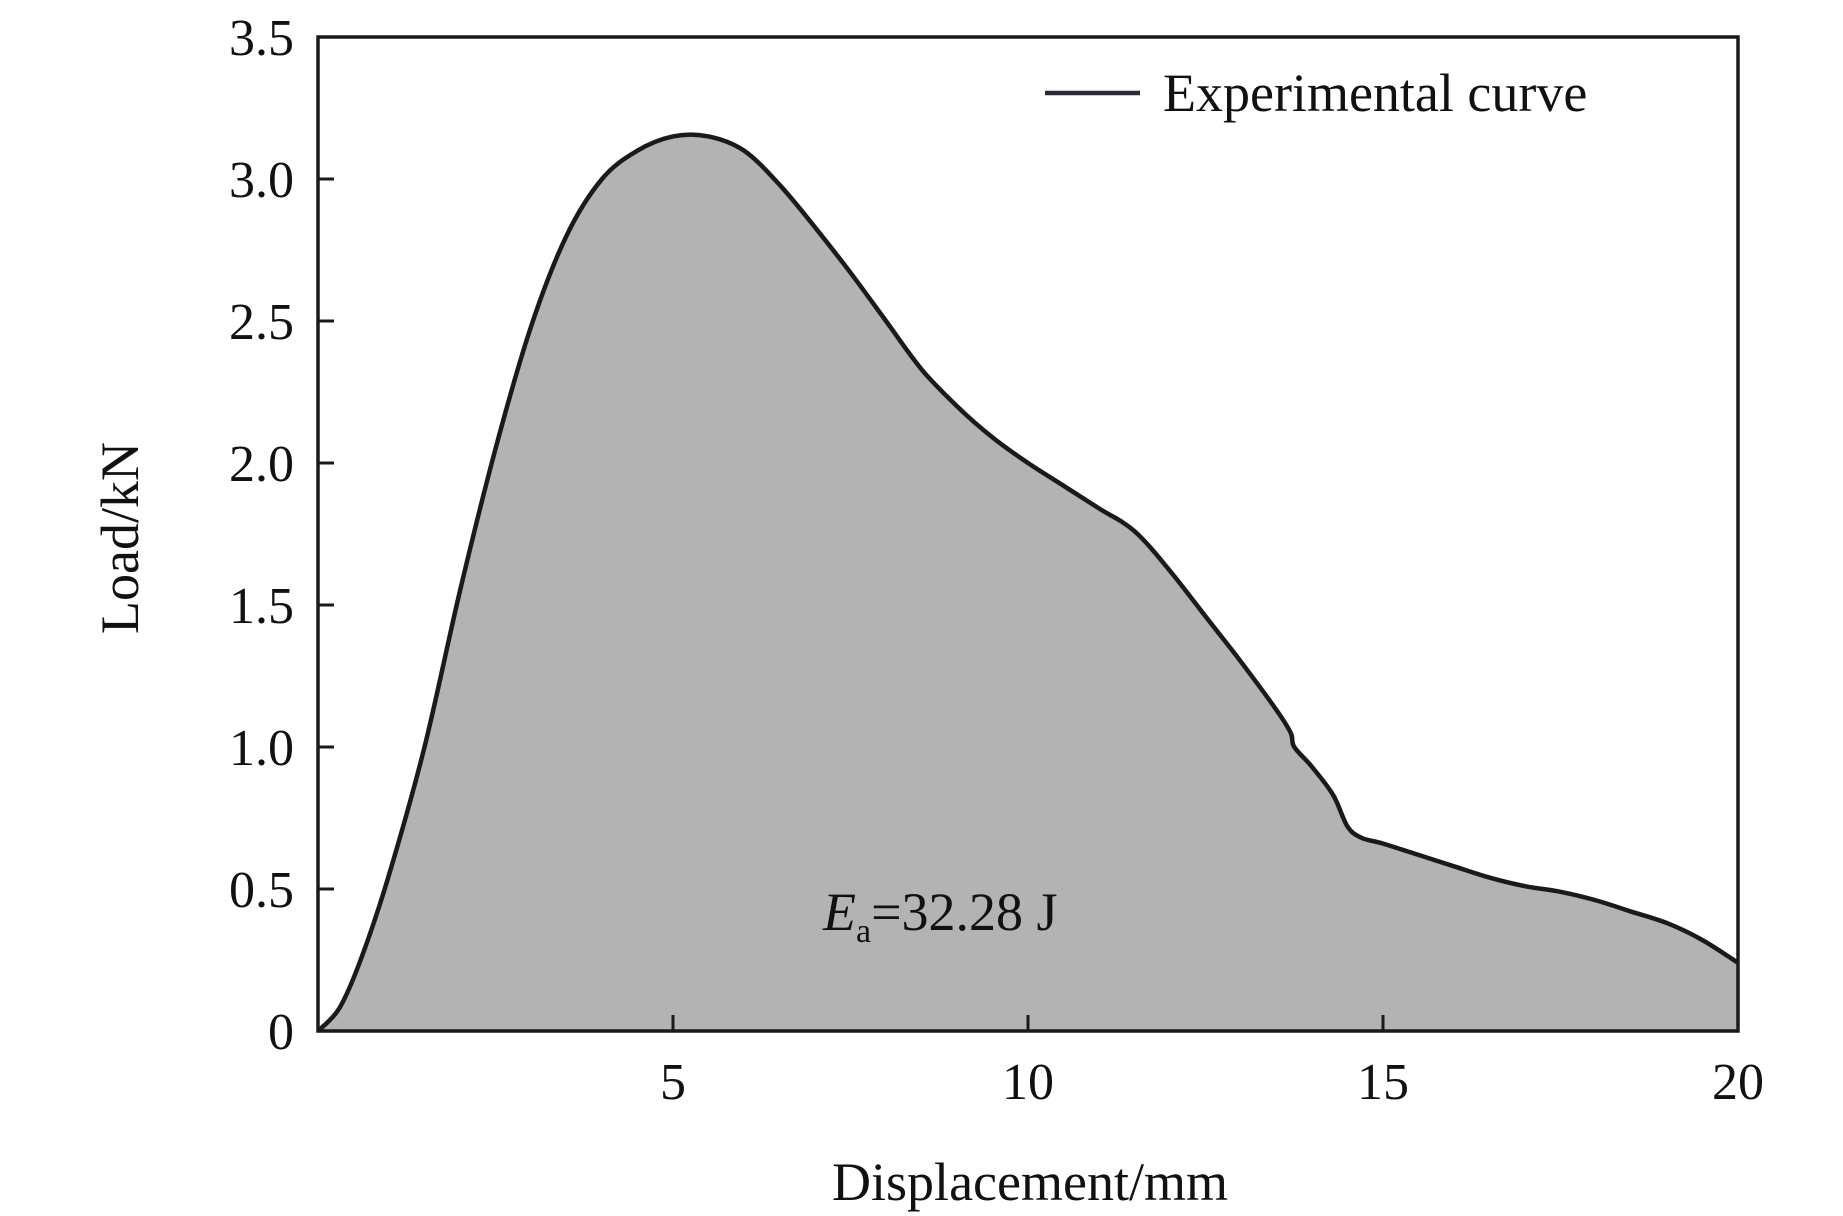  I want to click on y-tick-label: 0.5, so click(261, 890).